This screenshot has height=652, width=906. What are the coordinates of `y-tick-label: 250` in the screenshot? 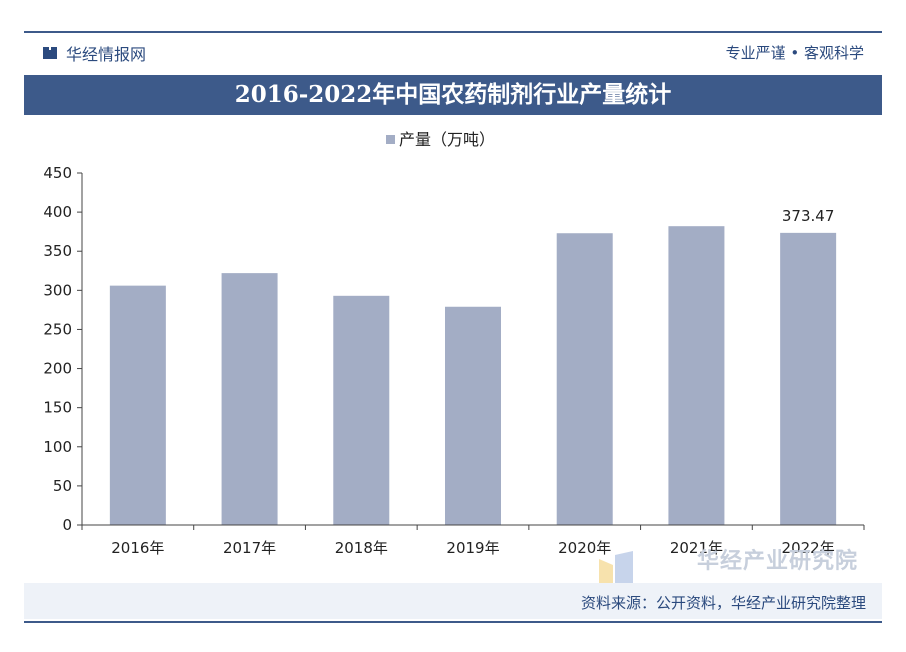 It's located at (57, 329).